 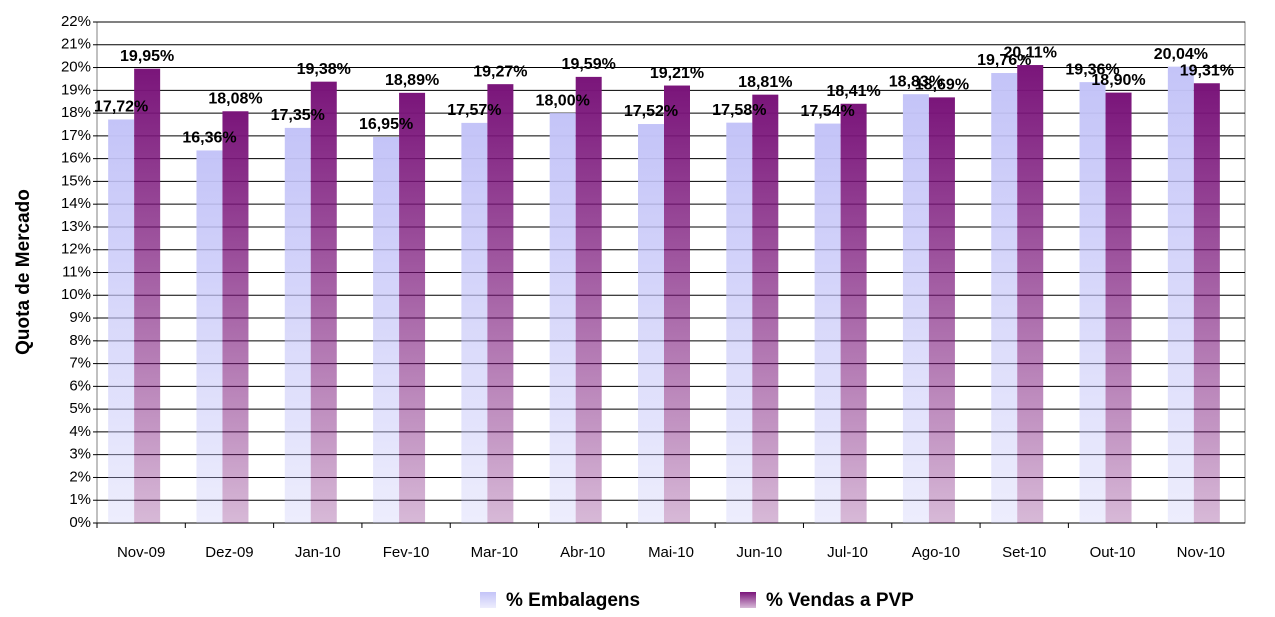 What do you see at coordinates (318, 552) in the screenshot?
I see `x-tick-label: Jan-10` at bounding box center [318, 552].